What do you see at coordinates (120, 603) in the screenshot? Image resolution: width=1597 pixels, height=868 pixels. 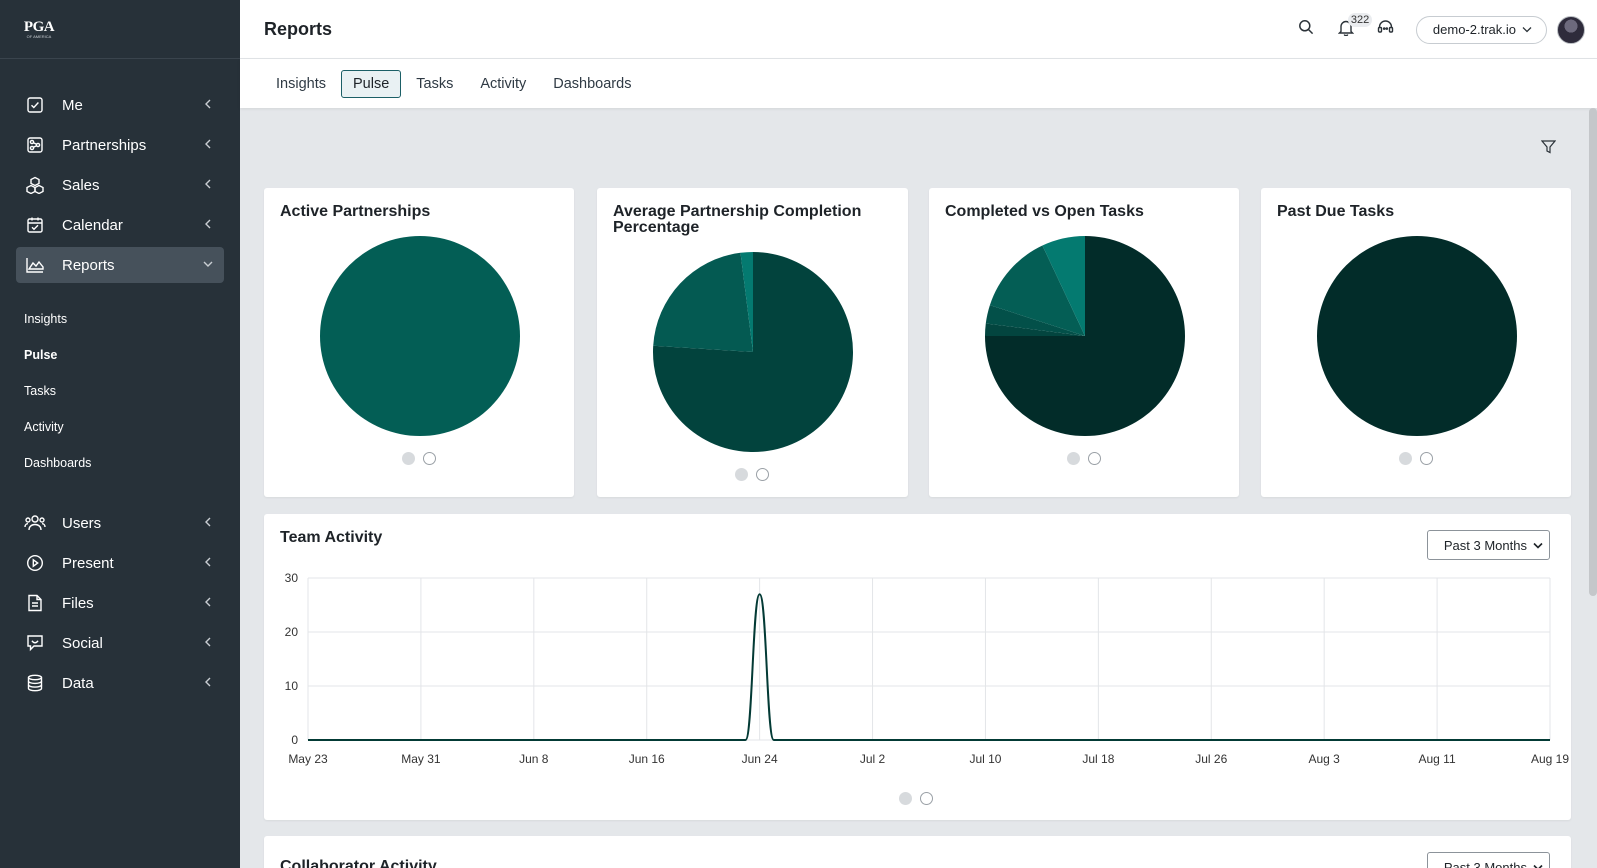 I see `sidebar-item-files: Files` at bounding box center [120, 603].